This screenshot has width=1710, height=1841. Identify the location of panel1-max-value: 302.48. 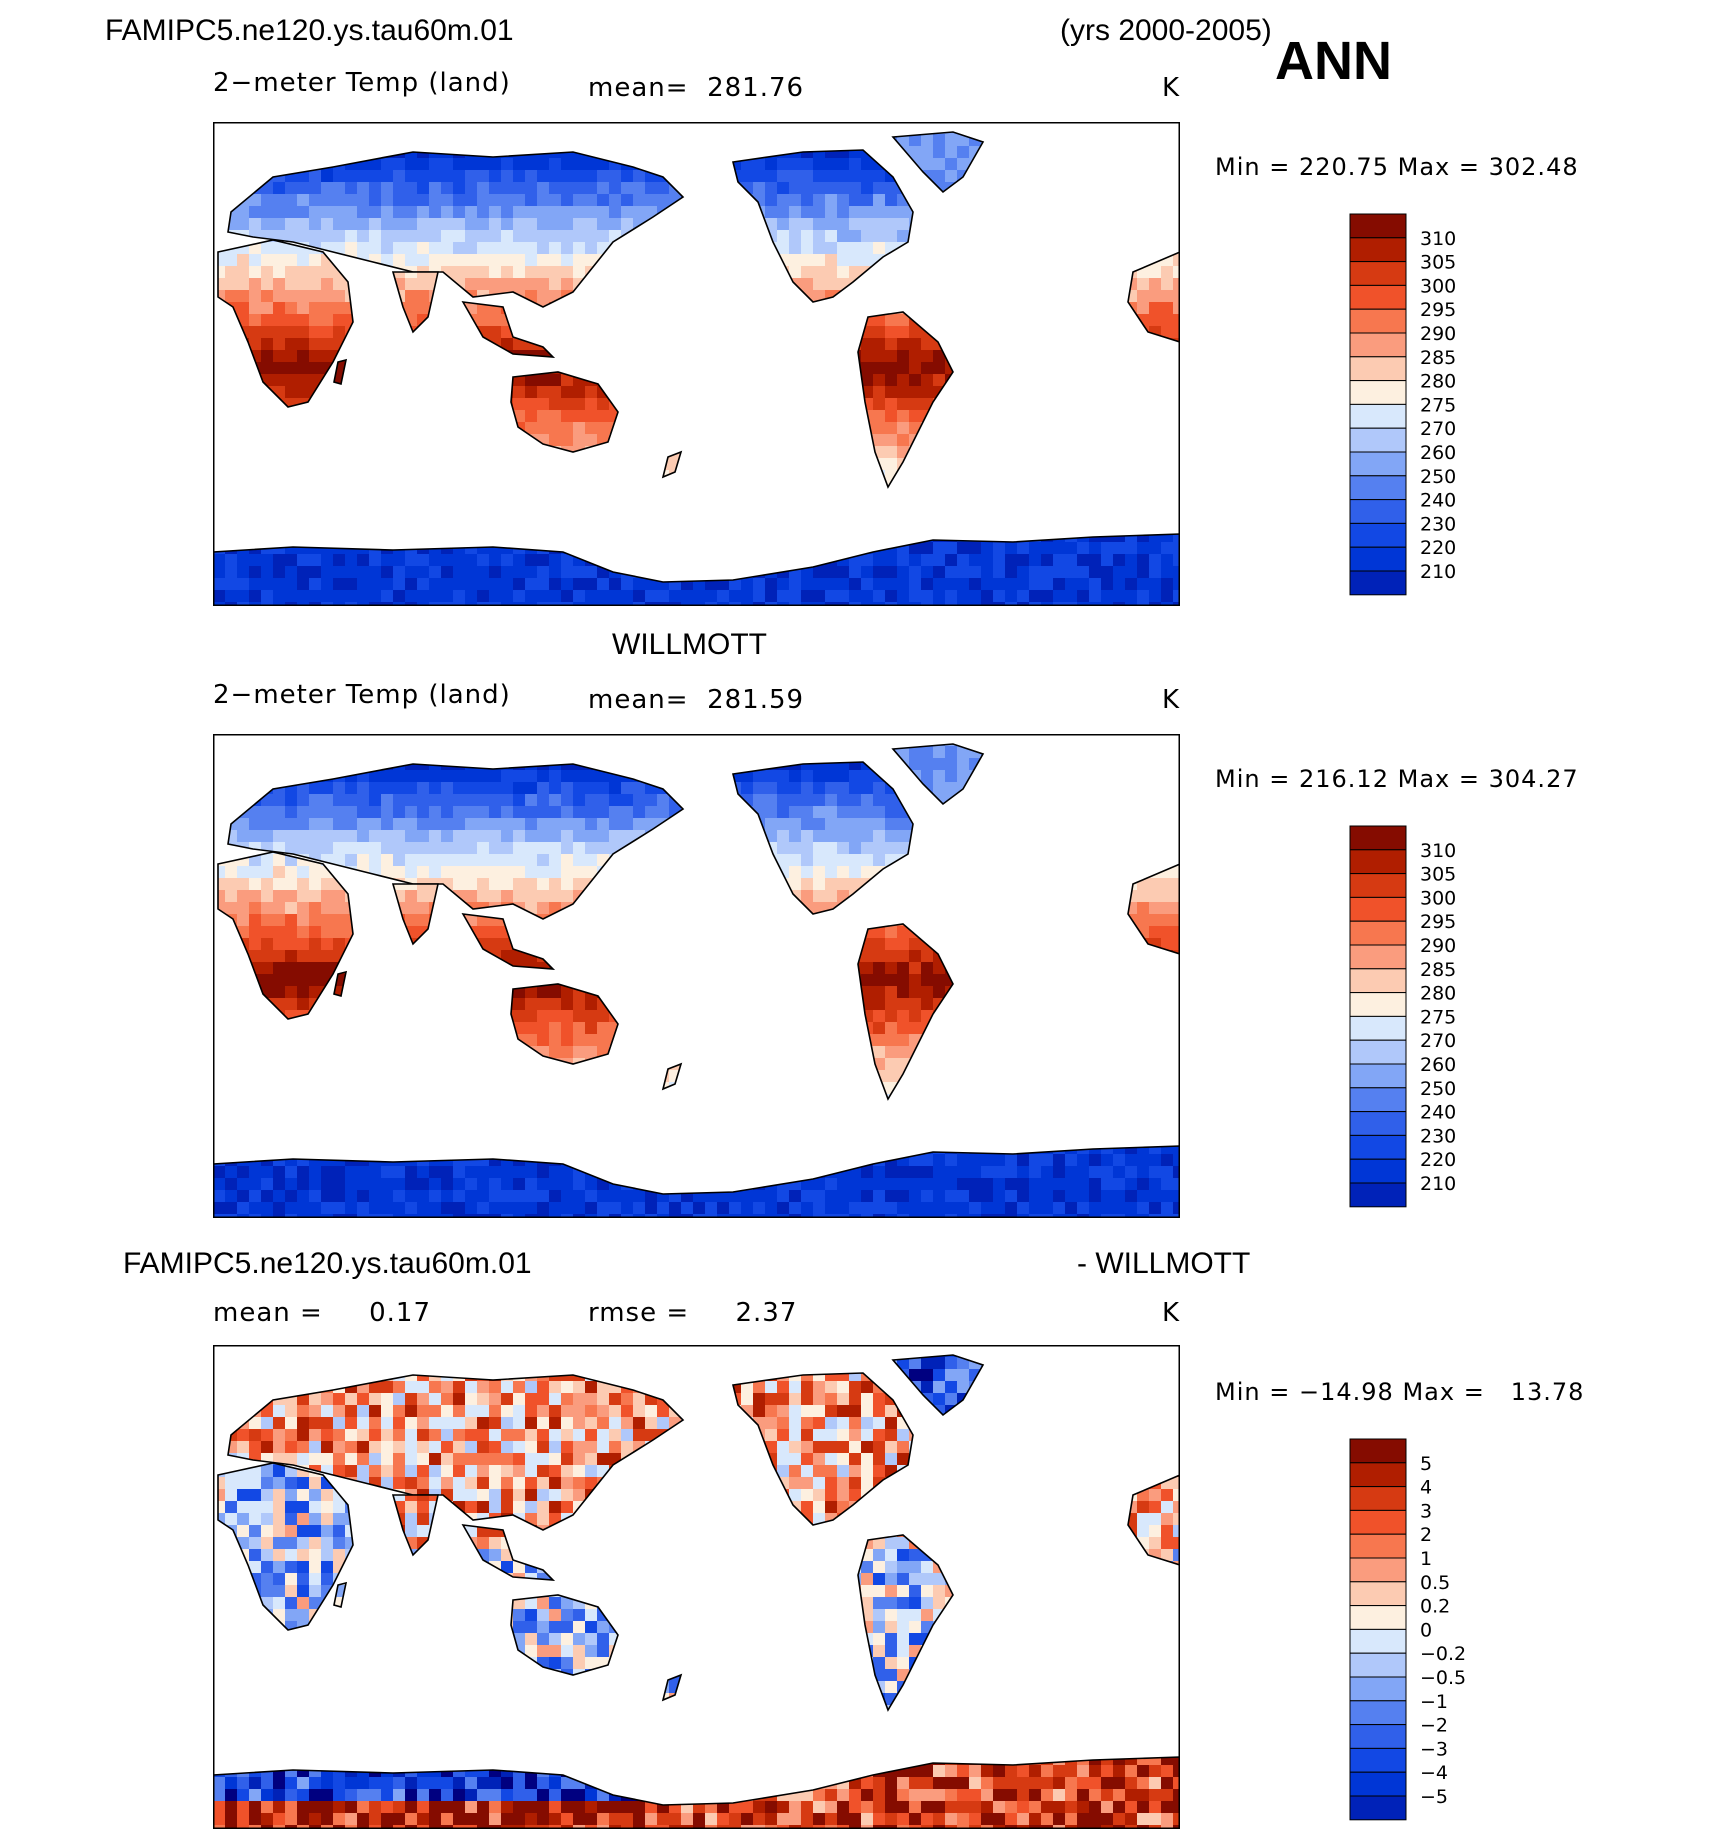
(1534, 167).